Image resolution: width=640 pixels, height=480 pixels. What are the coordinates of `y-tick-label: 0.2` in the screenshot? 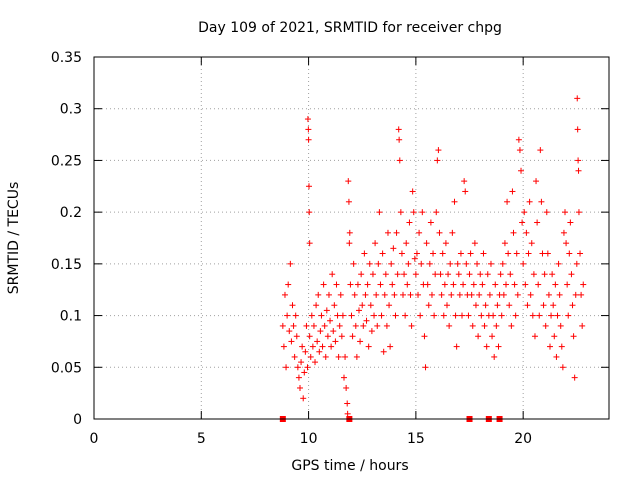 It's located at (71, 213).